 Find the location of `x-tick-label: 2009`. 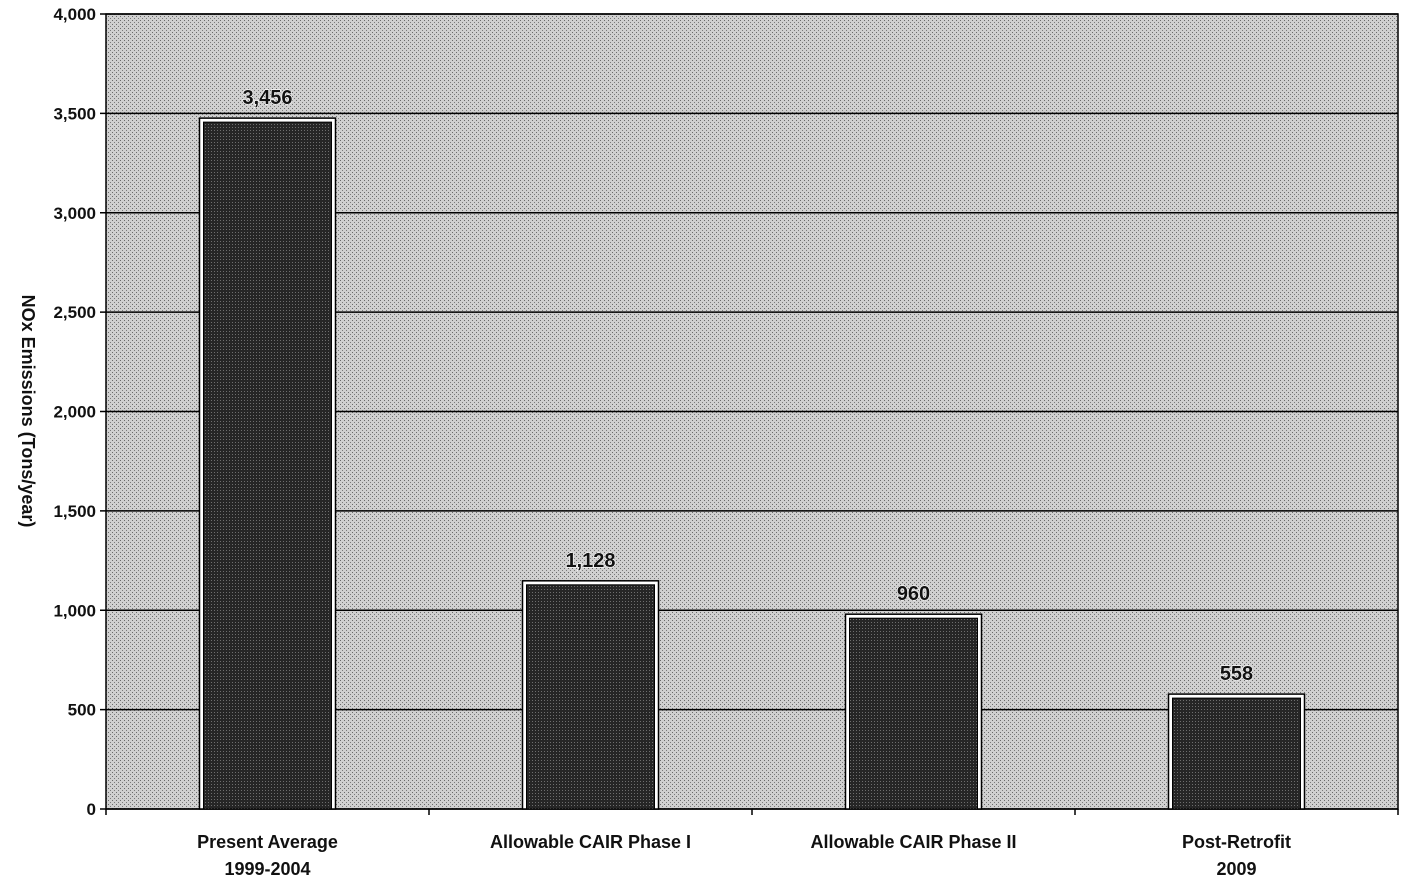

x-tick-label: 2009 is located at coordinates (1236, 869).